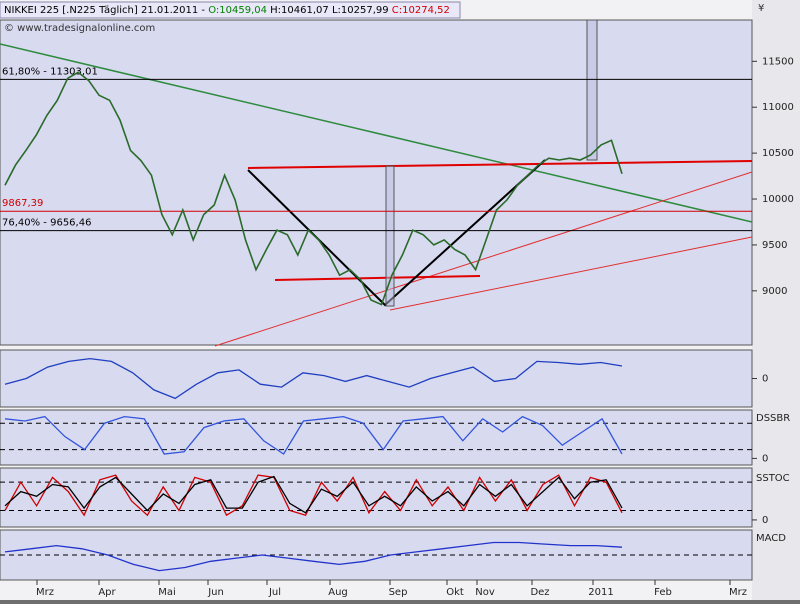  I want to click on x-tick-label: Okt, so click(455, 592).